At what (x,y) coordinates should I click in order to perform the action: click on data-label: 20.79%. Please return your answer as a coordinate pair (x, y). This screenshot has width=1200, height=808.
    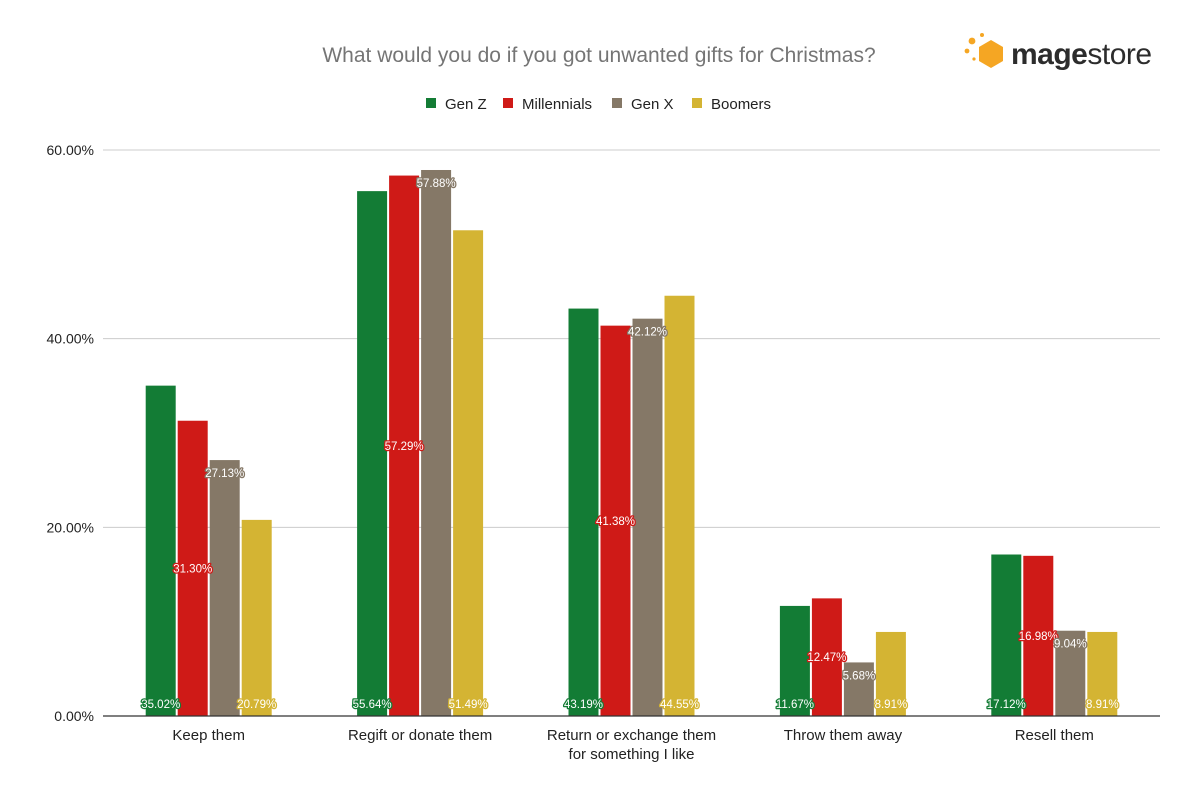
    Looking at the image, I should click on (256, 705).